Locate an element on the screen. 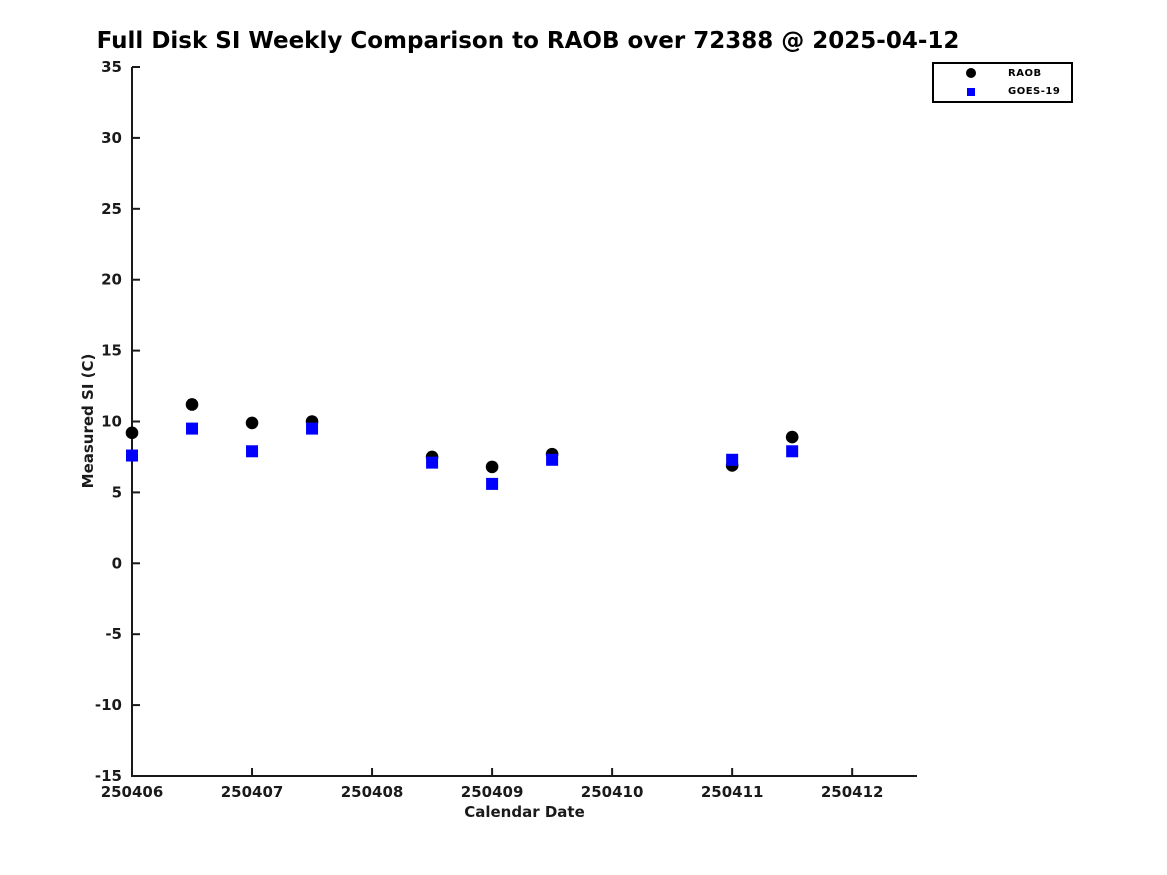 The image size is (1167, 875). legend-item-goes19: GOES-19 is located at coordinates (1002, 92).